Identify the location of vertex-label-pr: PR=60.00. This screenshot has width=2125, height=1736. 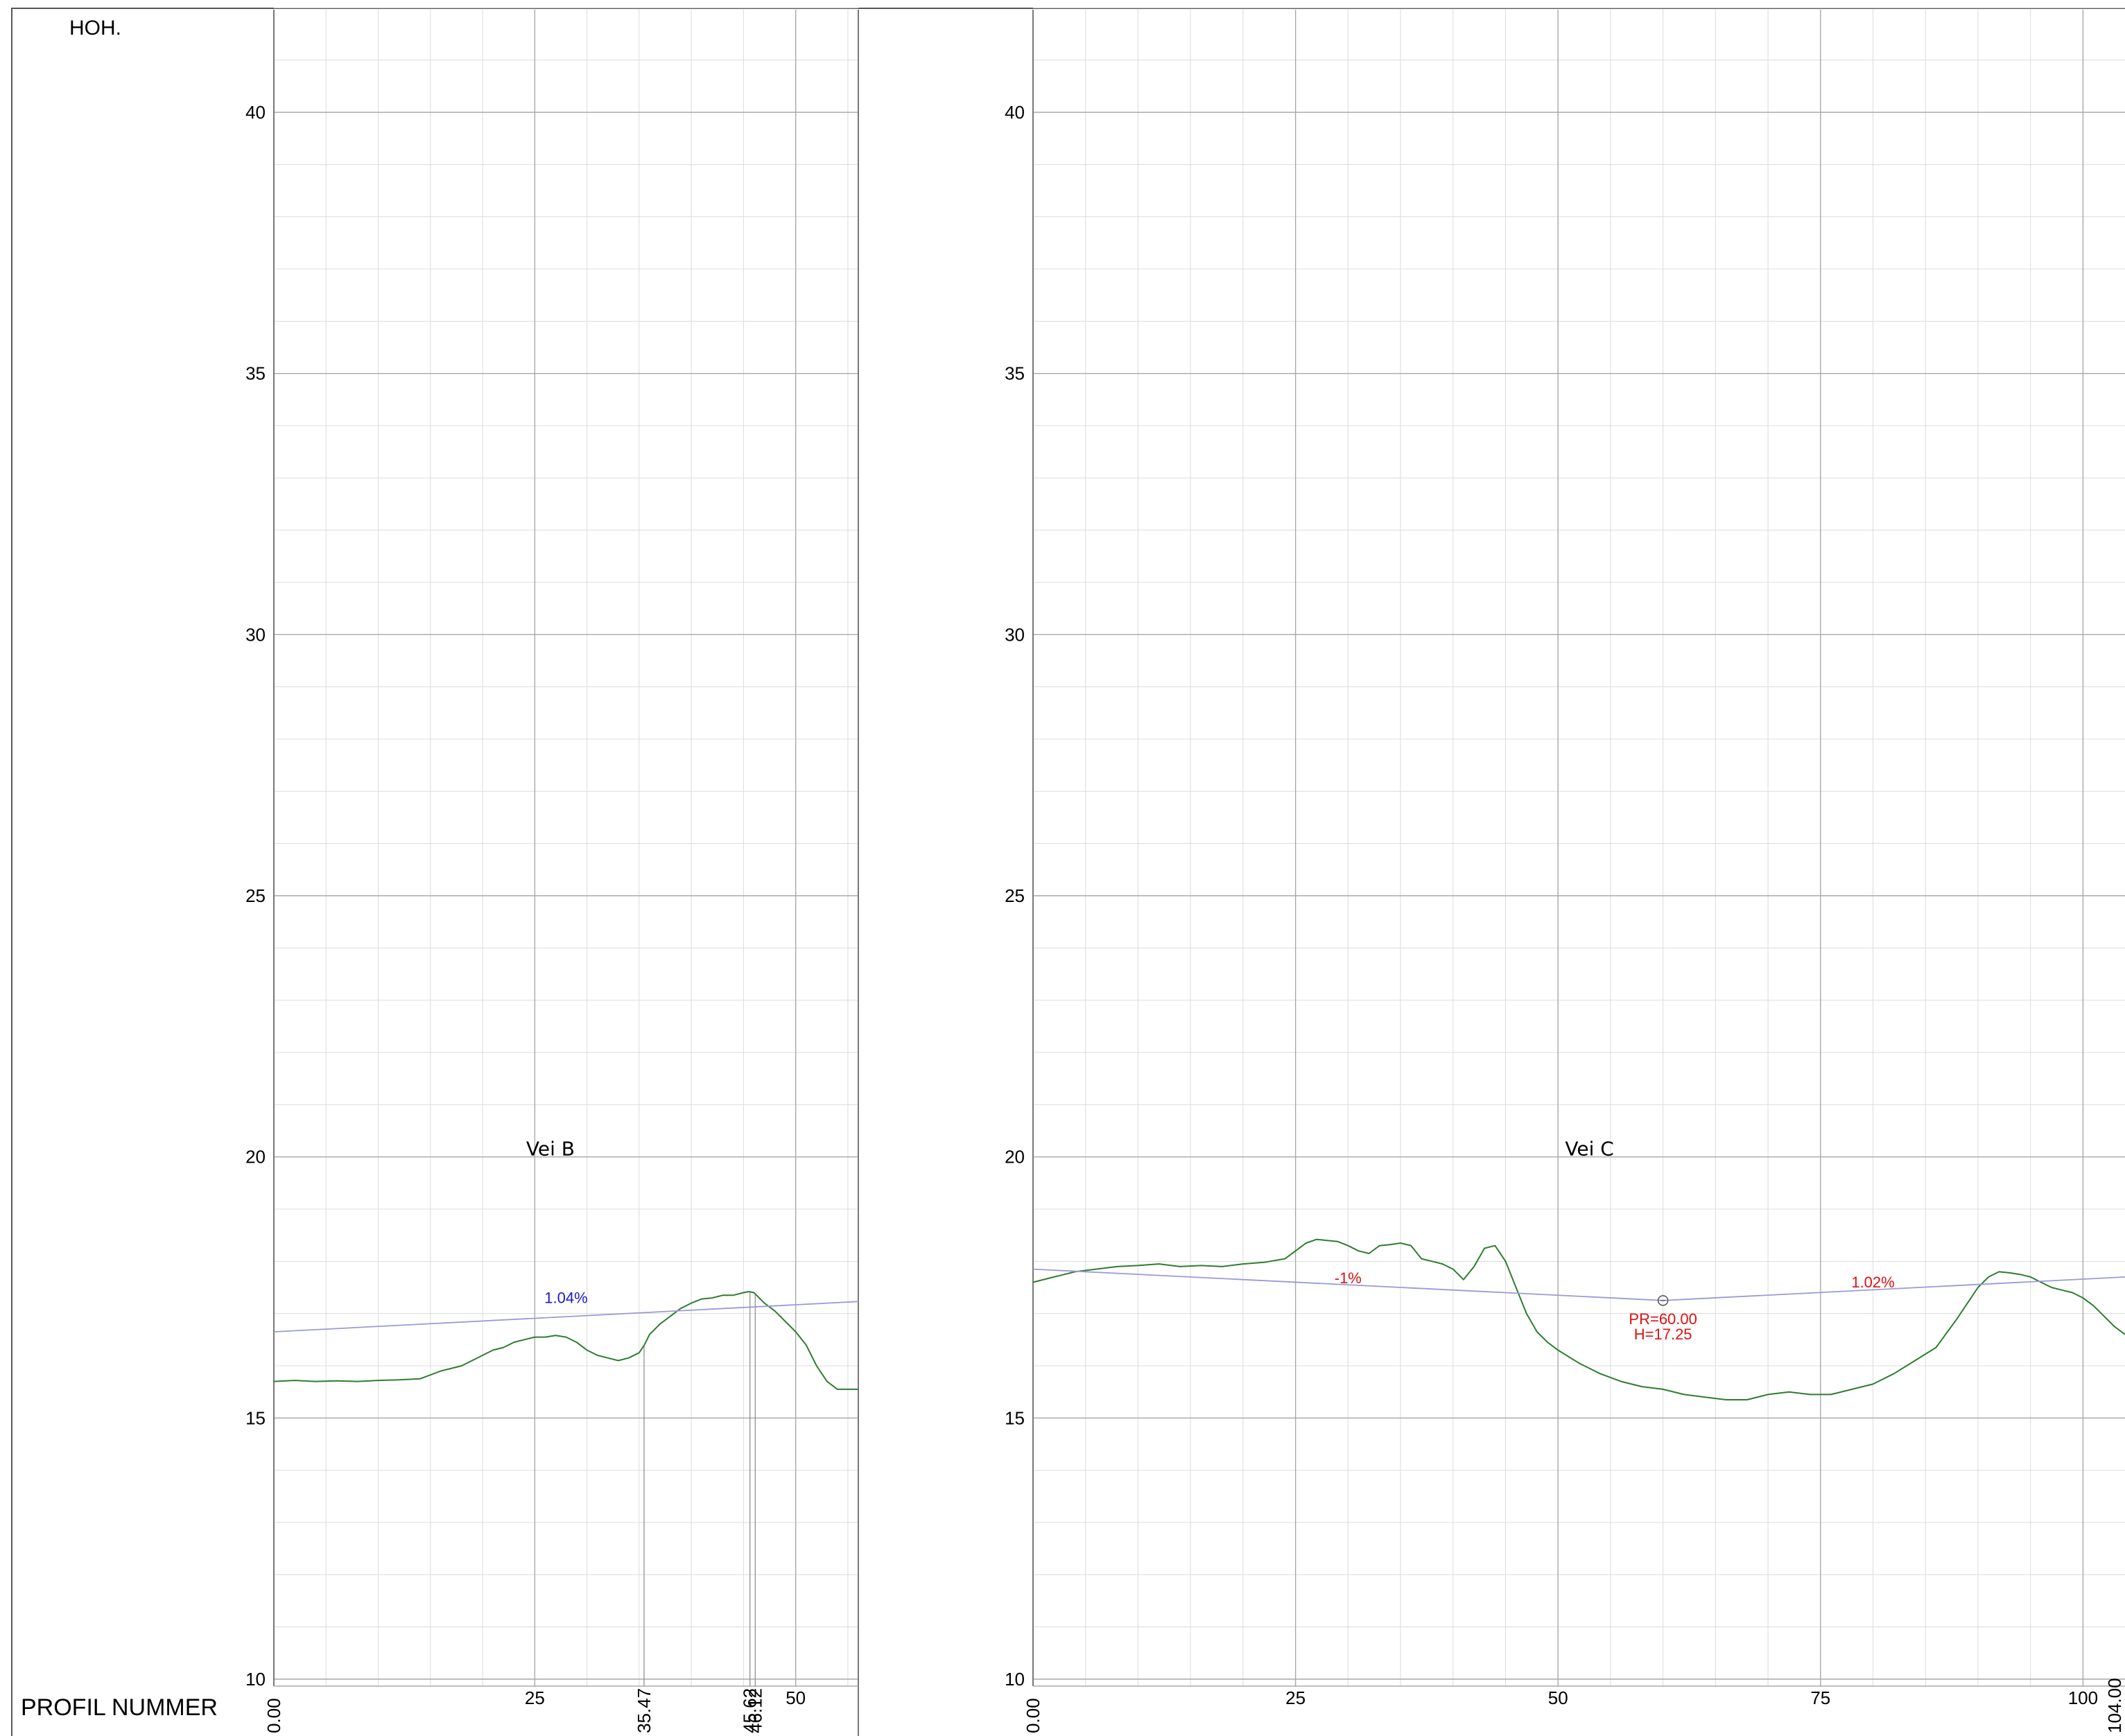
(1663, 1319).